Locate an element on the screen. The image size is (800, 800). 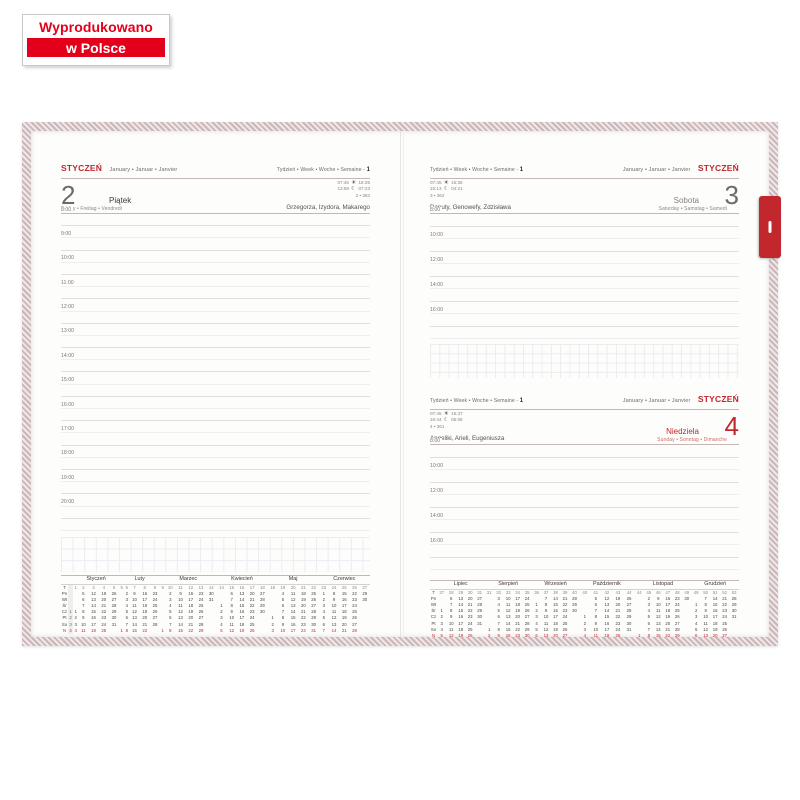
hour-row: 14:00 is located at coordinates (215, 362).